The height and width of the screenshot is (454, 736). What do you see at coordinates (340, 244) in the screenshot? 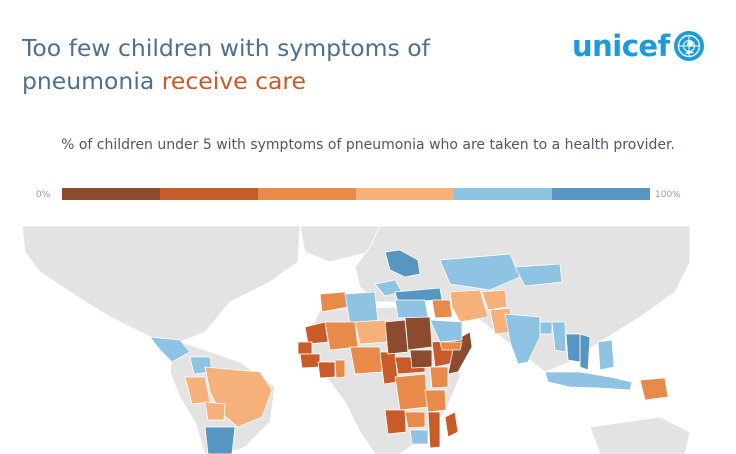
I see `land-greenland` at bounding box center [340, 244].